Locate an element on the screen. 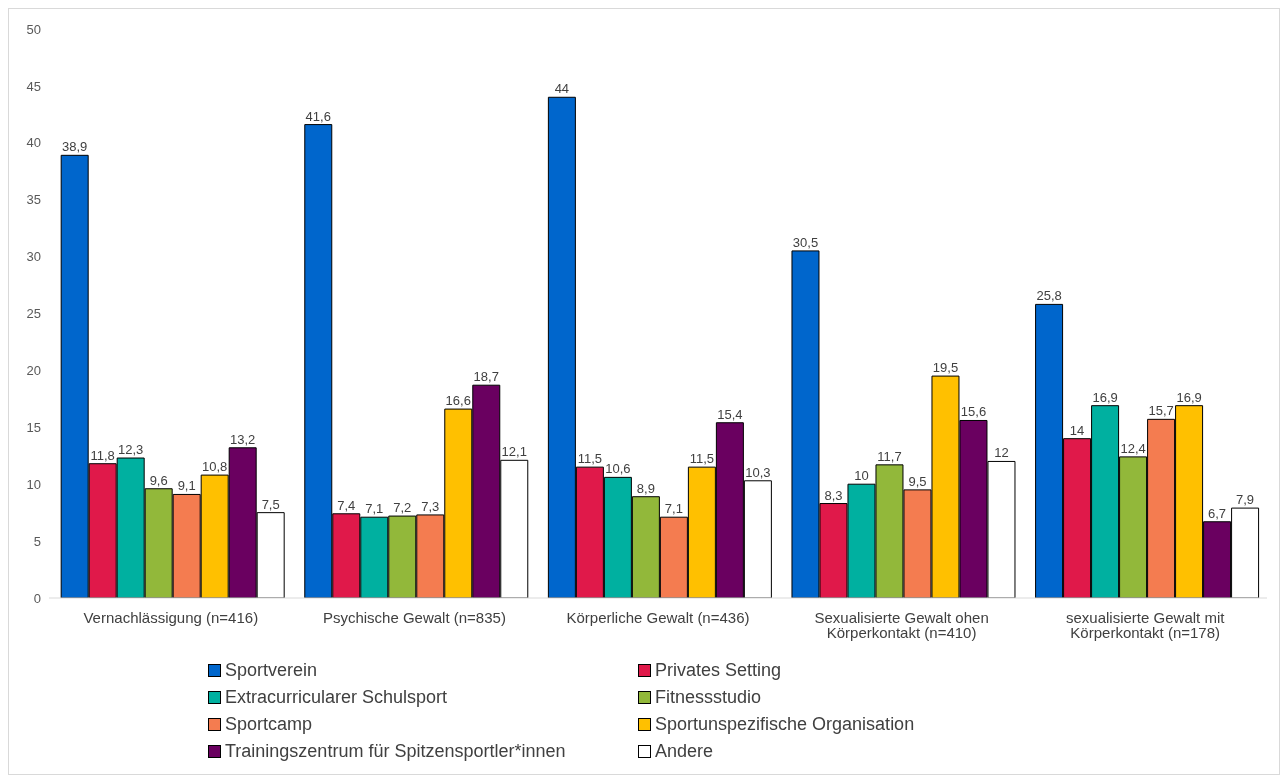 Image resolution: width=1288 pixels, height=783 pixels. x-tick-label: Vernachlässigung (n=416) is located at coordinates (171, 617).